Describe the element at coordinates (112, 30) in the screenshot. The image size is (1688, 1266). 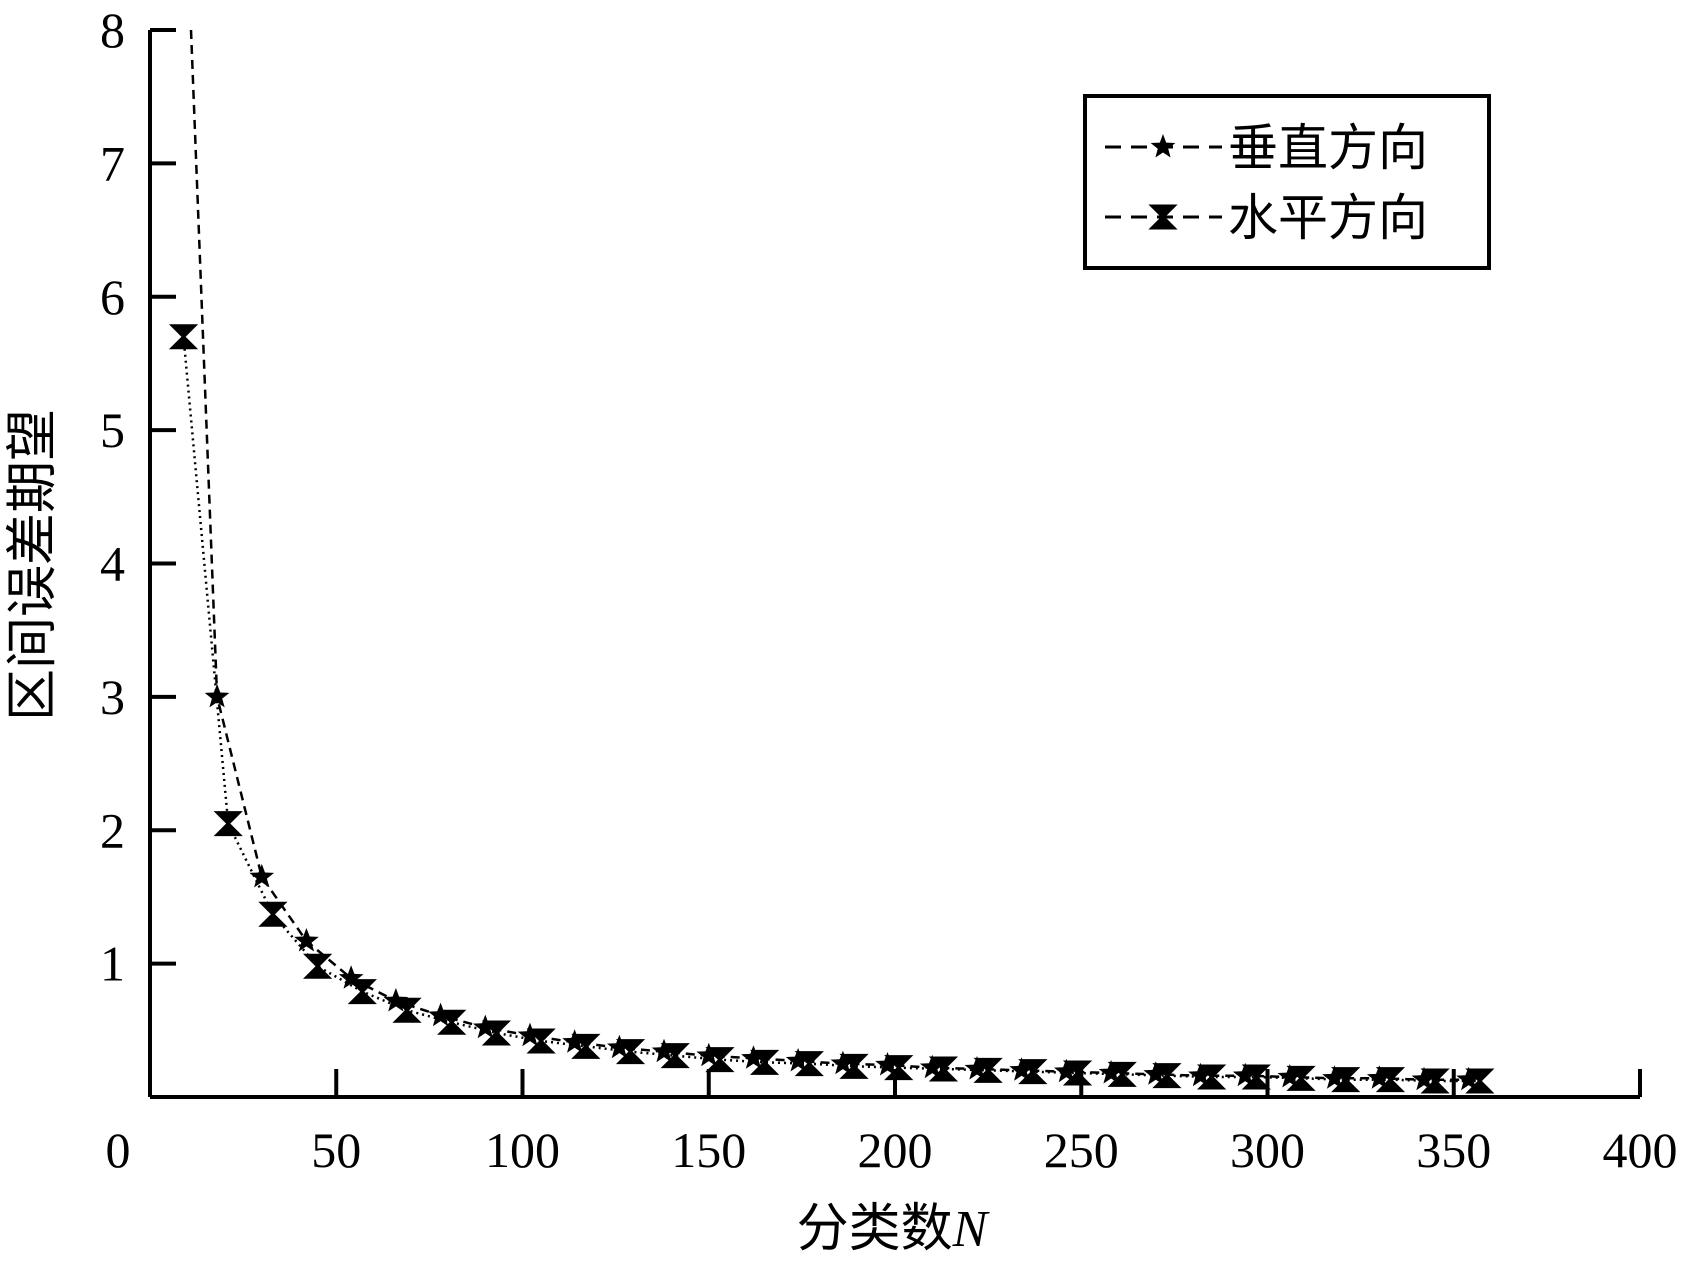
I see `y-tick-label: 8` at that location.